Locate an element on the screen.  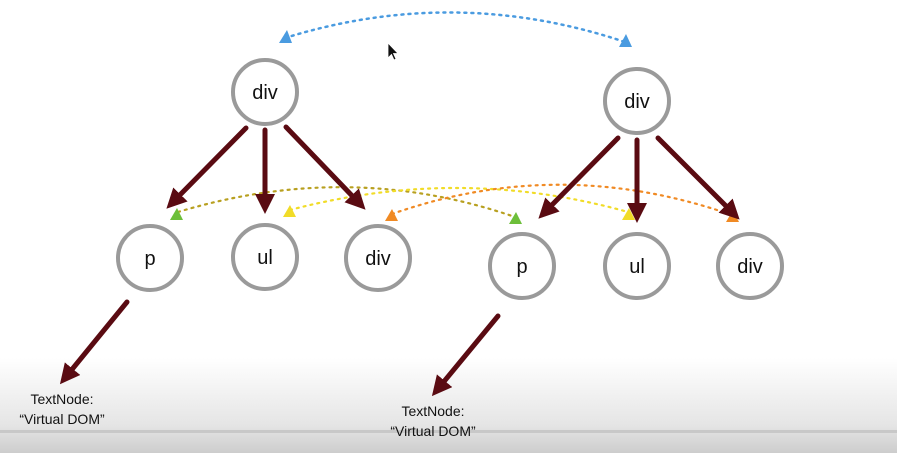
div-compare-link is located at coordinates (562, 200).